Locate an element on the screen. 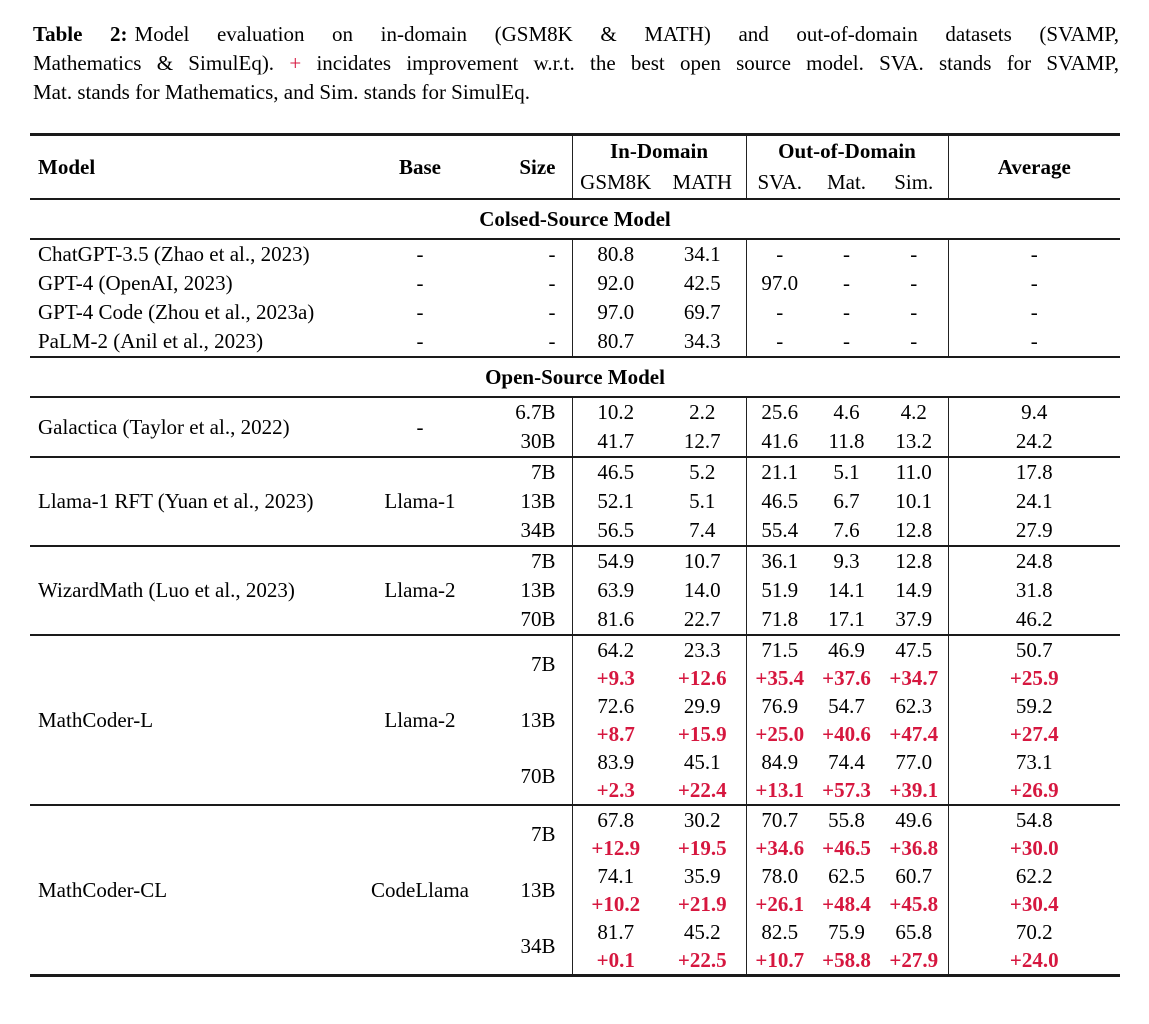 Image resolution: width=1149 pixels, height=1024 pixels. score-cell: 10.7 is located at coordinates (702, 560).